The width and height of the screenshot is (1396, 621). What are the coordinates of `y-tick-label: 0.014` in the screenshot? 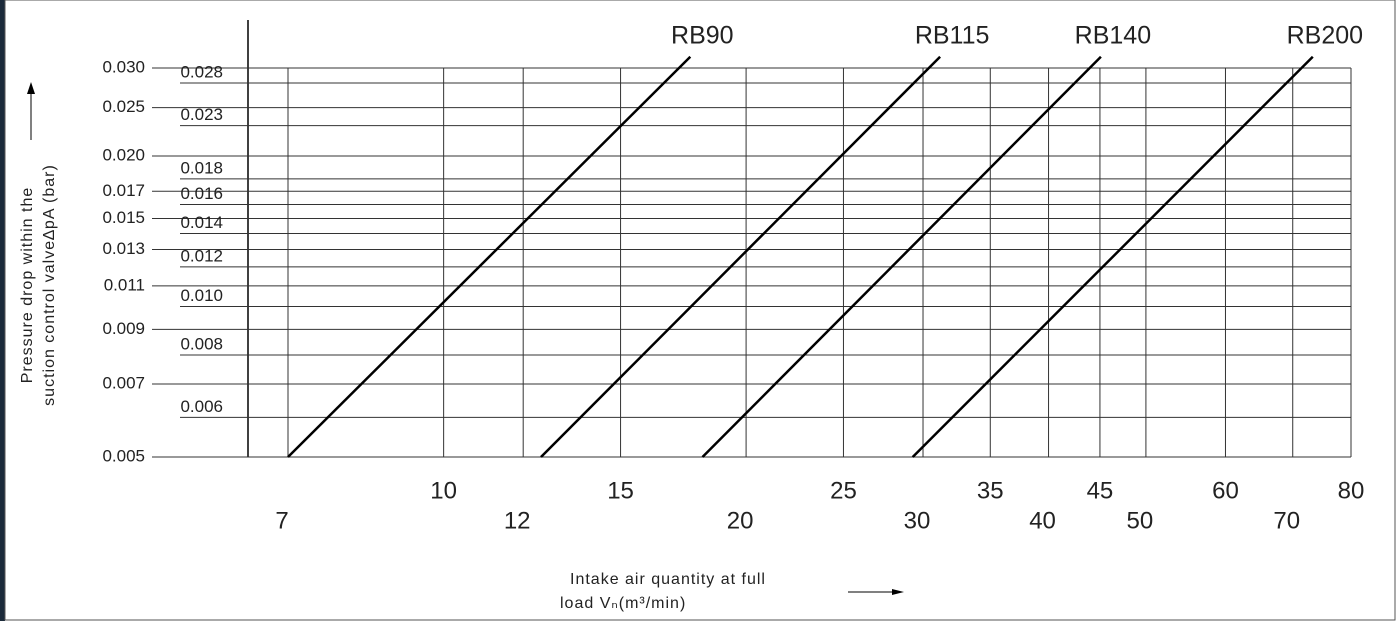 It's located at (201, 222).